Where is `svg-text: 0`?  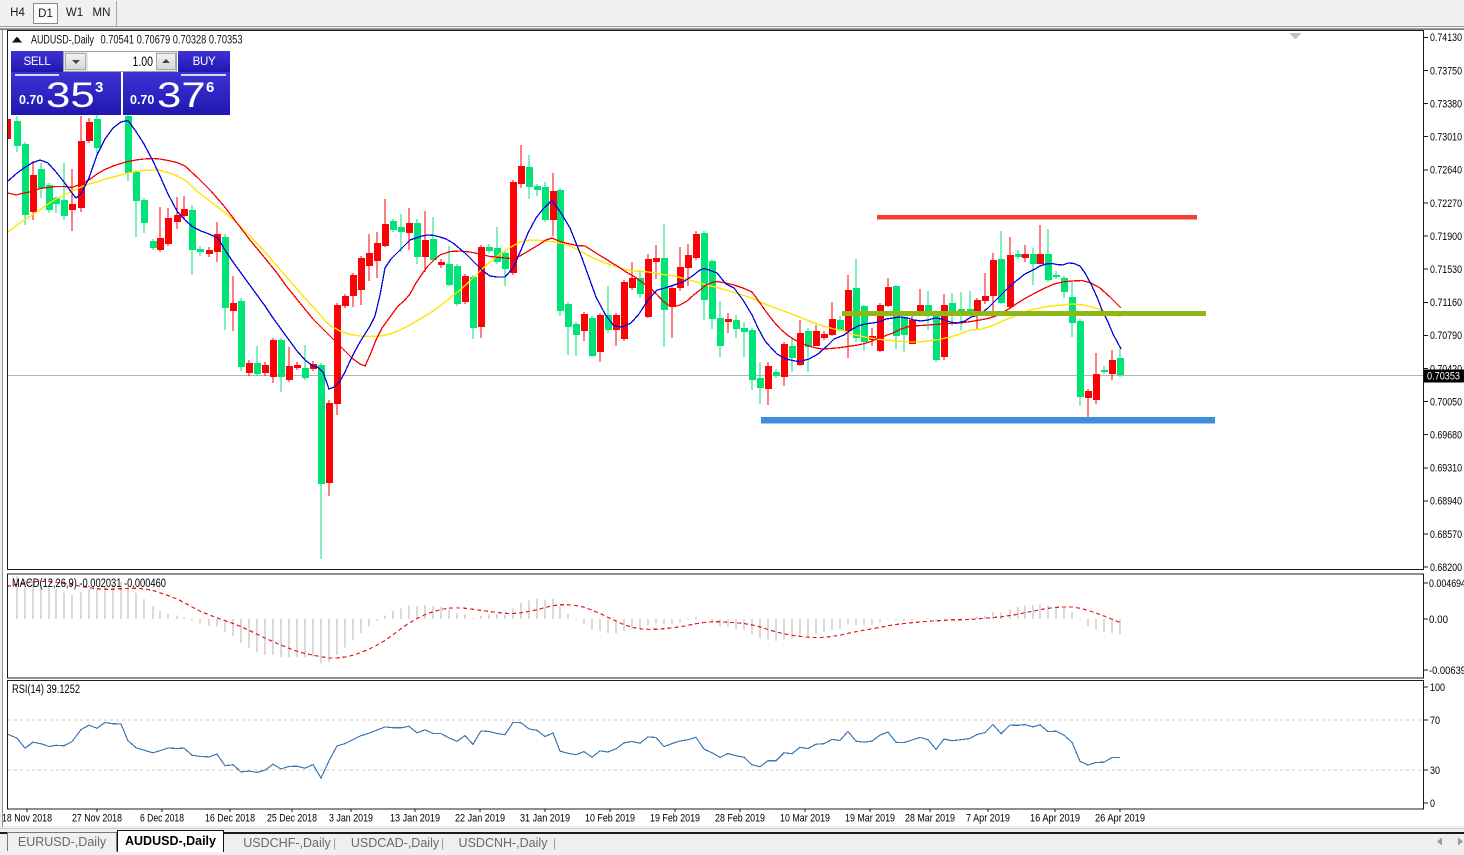
svg-text: 0 is located at coordinates (1432, 804).